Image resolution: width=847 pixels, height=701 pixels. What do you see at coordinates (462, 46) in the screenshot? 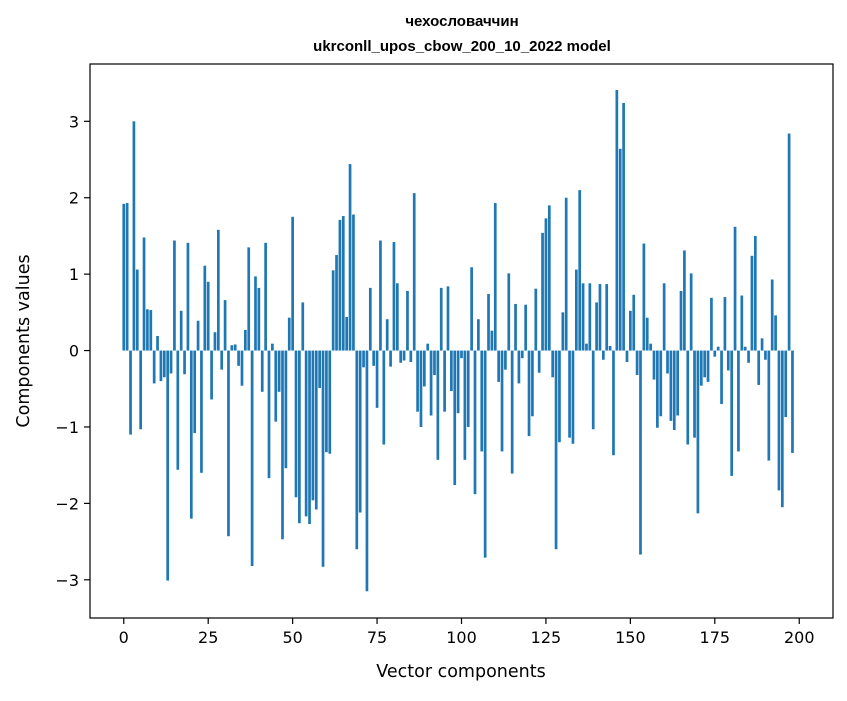
I see `chart-title-line-2: ukrconll_upos_cbow_200_10_2022 model` at bounding box center [462, 46].